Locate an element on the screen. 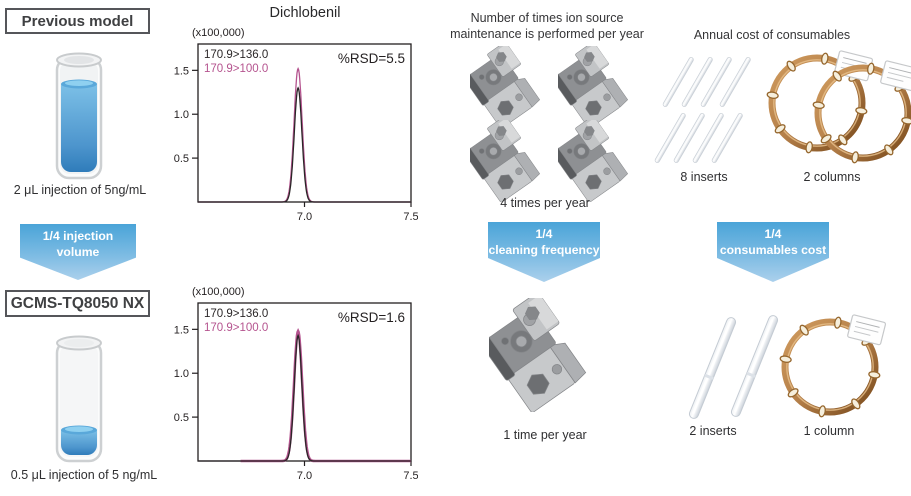 The image size is (911, 496). new-model-label-box: GCMS-TQ8050 NX is located at coordinates (77, 303).